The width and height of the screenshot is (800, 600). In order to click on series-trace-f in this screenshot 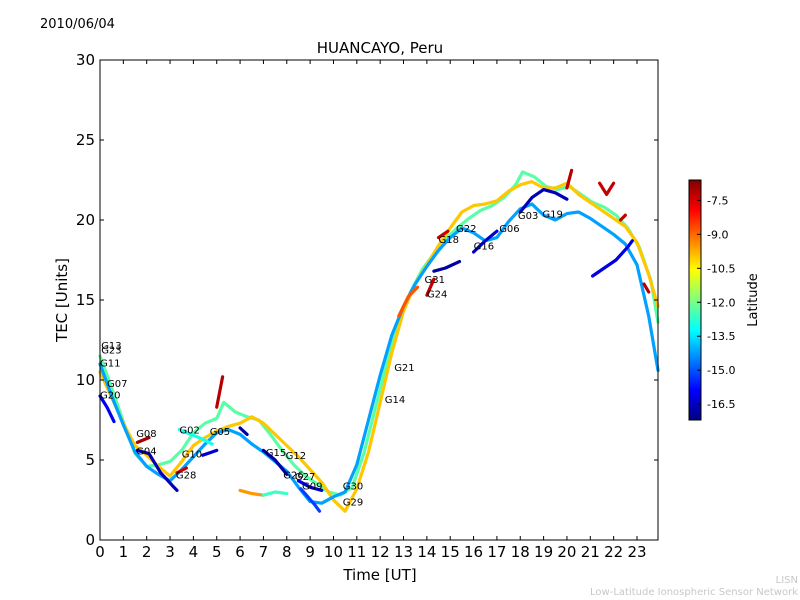, I will do `click(143, 440)`.